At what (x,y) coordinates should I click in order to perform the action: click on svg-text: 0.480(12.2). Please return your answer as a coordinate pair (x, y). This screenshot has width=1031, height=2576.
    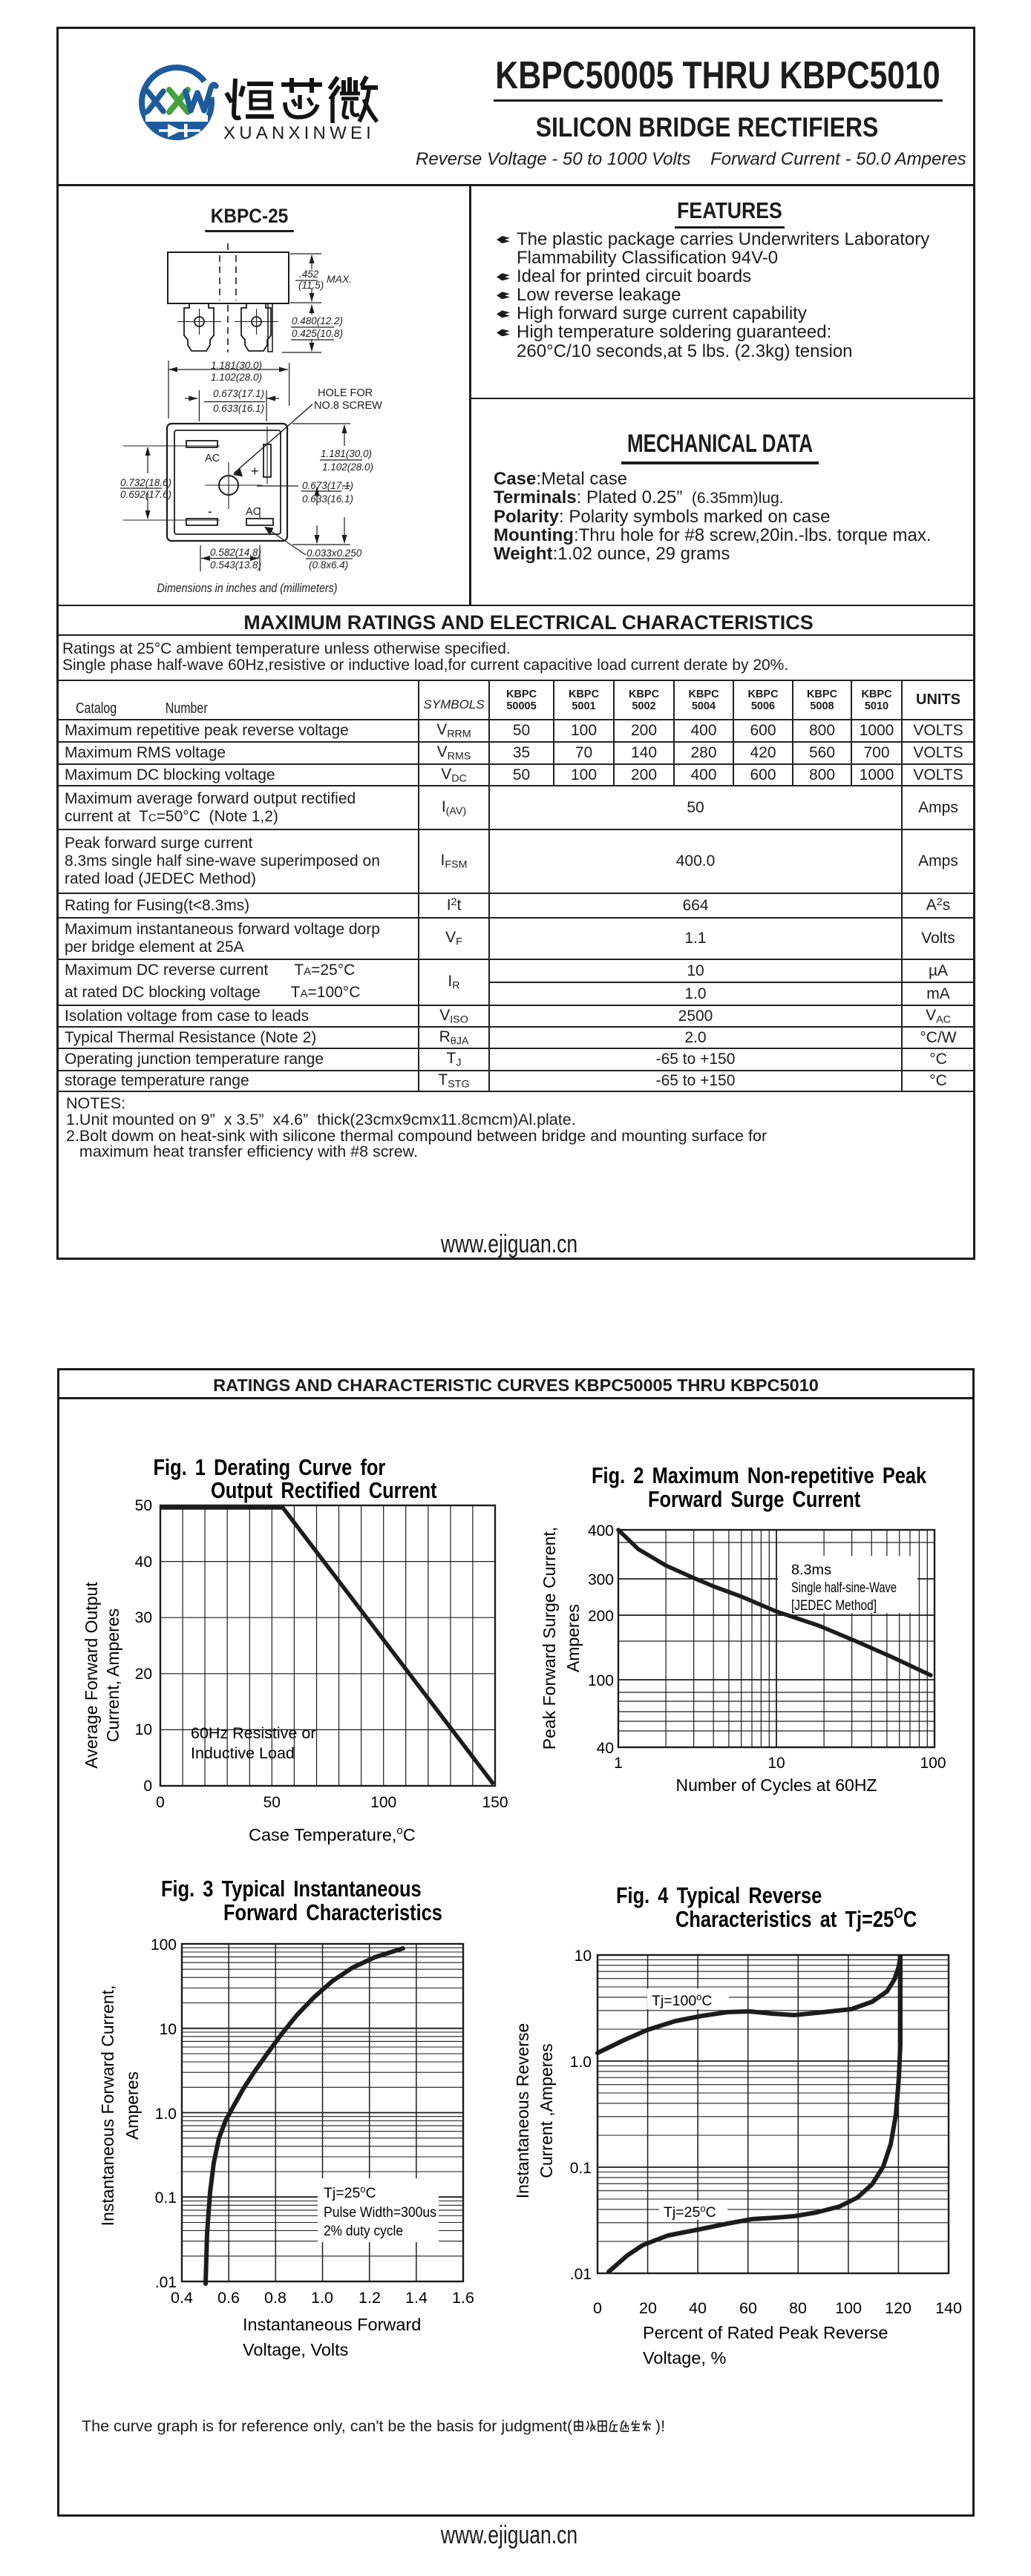
    Looking at the image, I should click on (317, 320).